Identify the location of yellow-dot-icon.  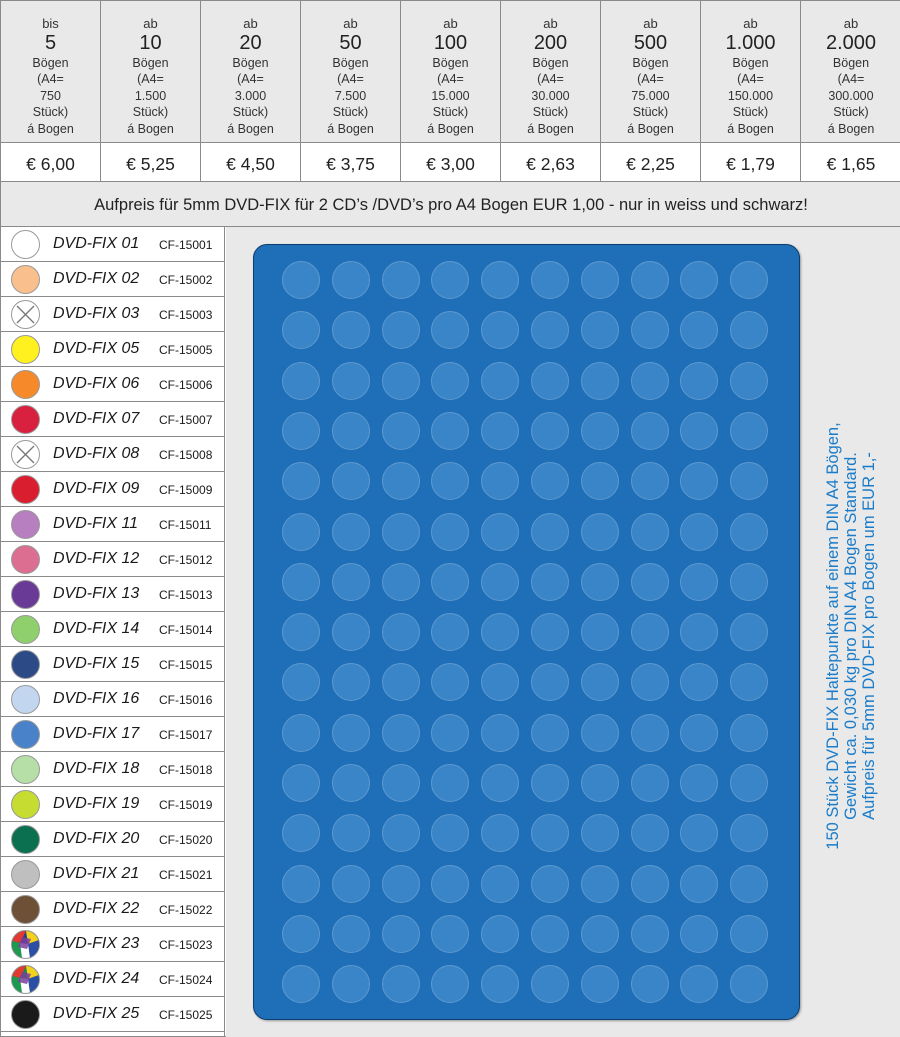
(25, 349).